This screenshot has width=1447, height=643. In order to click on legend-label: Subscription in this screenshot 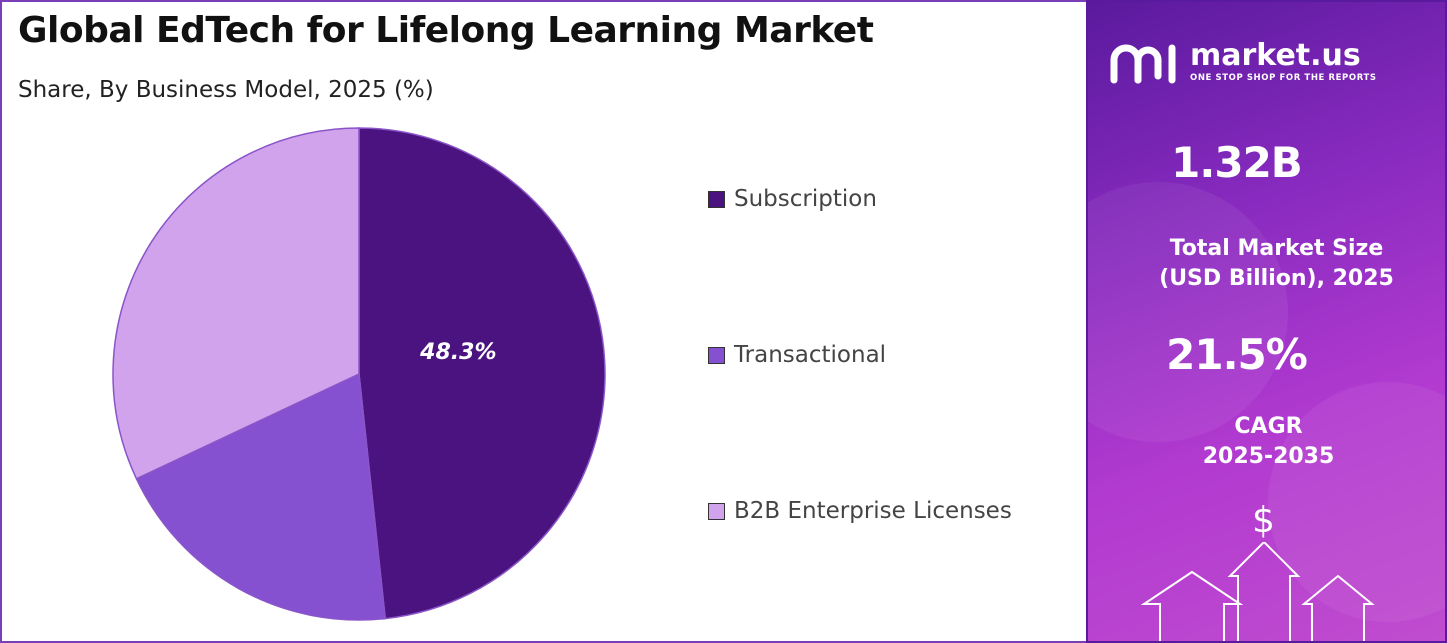, I will do `click(805, 199)`.